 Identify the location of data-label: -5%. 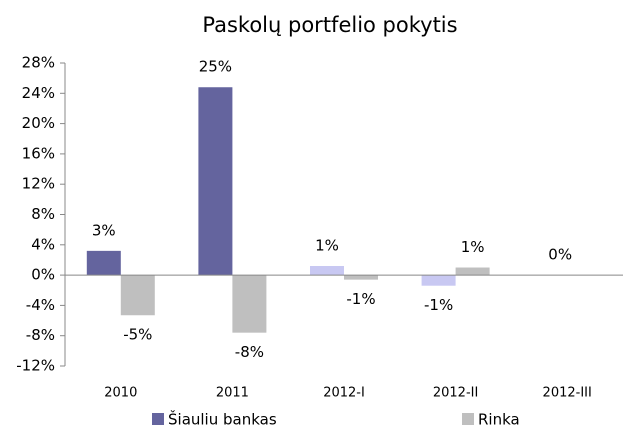
(137, 335).